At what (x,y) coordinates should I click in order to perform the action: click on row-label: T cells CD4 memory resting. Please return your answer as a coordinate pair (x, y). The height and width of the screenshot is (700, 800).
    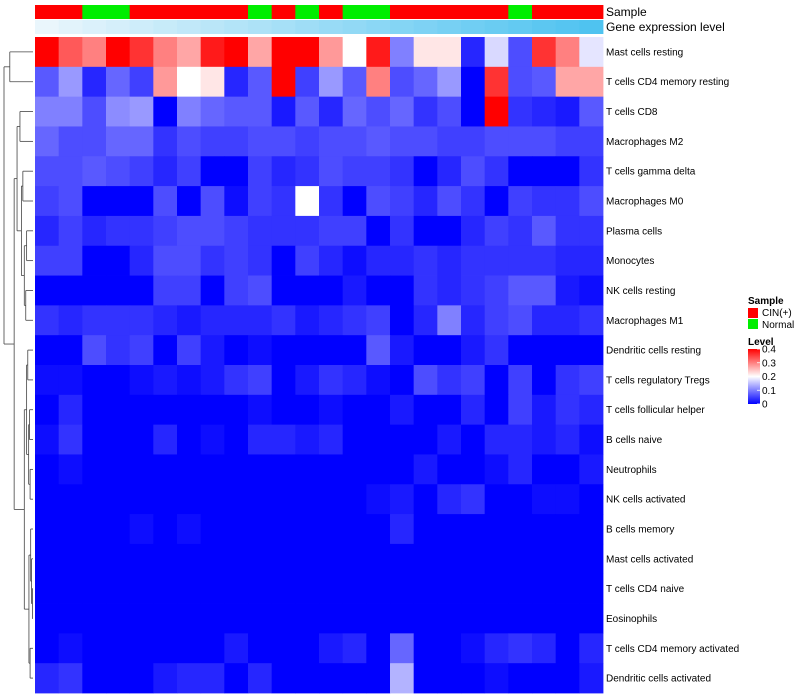
    Looking at the image, I should click on (667, 82).